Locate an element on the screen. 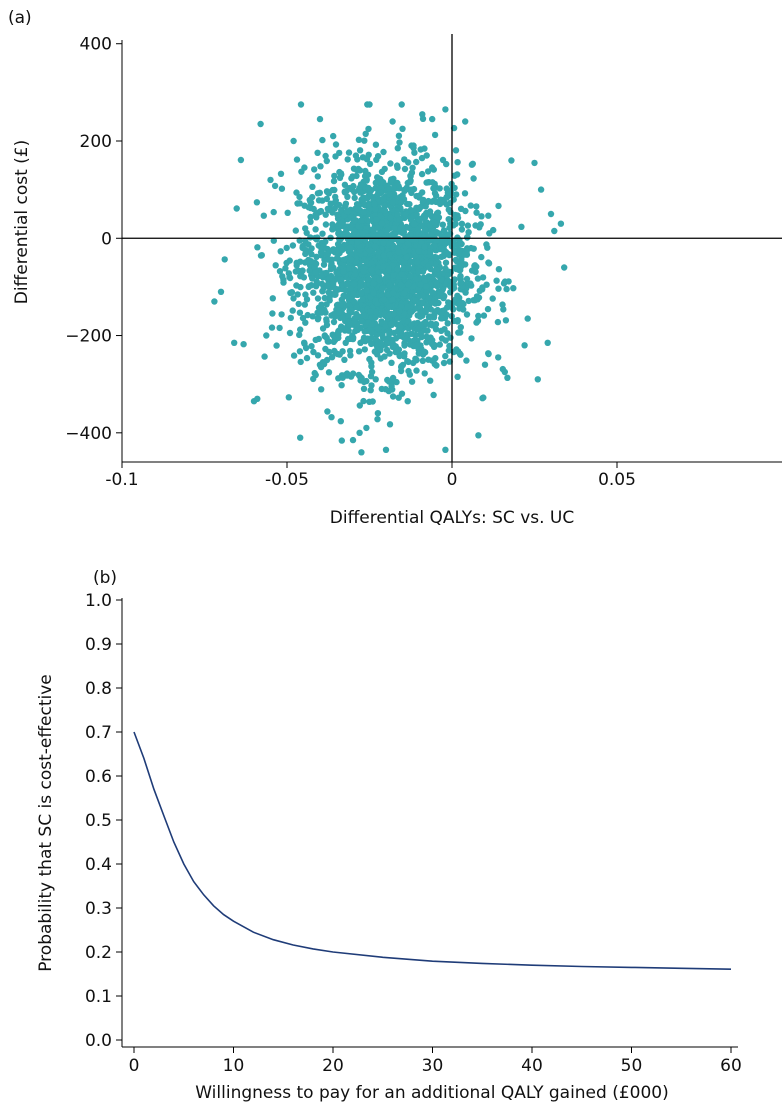  y-tick-label: 0.3 is located at coordinates (98, 909).